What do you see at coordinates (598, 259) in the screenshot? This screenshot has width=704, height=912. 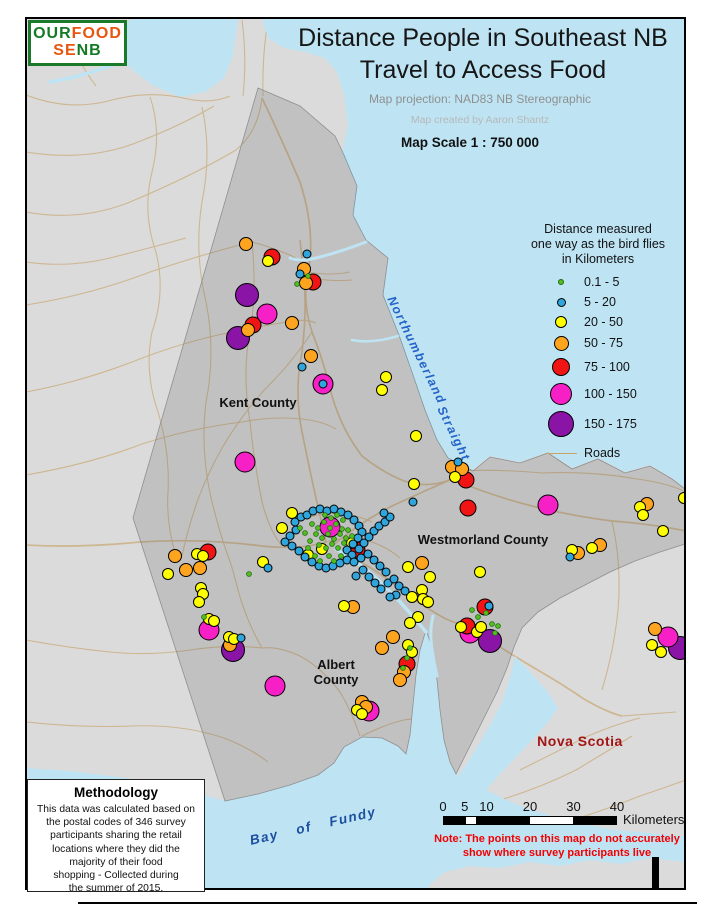 I see `legend-title-line3: in Kilometers` at bounding box center [598, 259].